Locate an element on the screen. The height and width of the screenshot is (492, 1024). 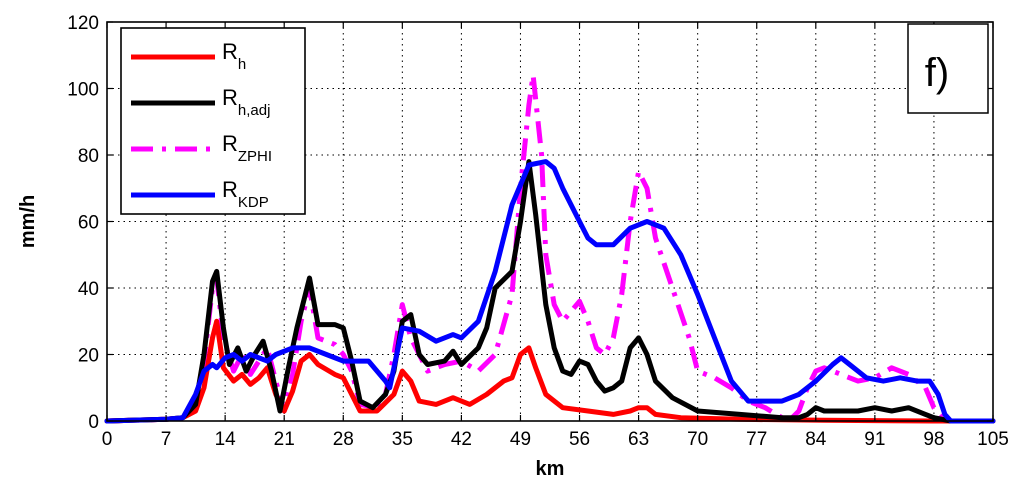
y-tick-label: 80 is located at coordinates (88, 156).